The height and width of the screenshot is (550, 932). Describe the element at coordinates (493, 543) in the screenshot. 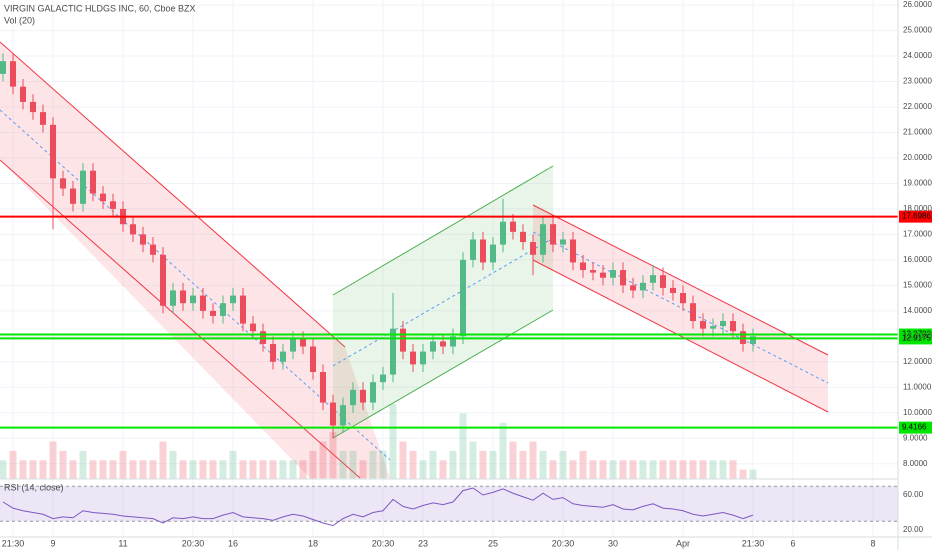

I see `x-tick-label: 25` at that location.